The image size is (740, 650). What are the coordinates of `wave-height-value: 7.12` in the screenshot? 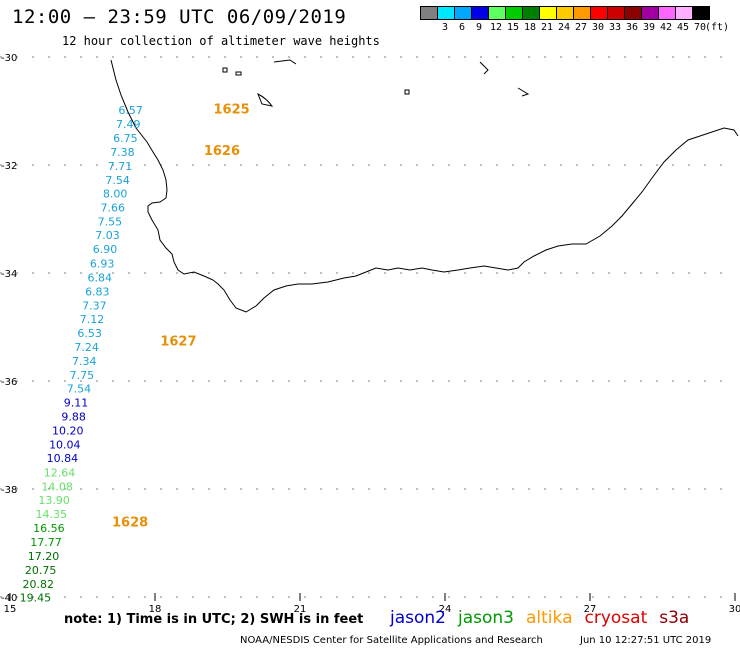 It's located at (92, 319).